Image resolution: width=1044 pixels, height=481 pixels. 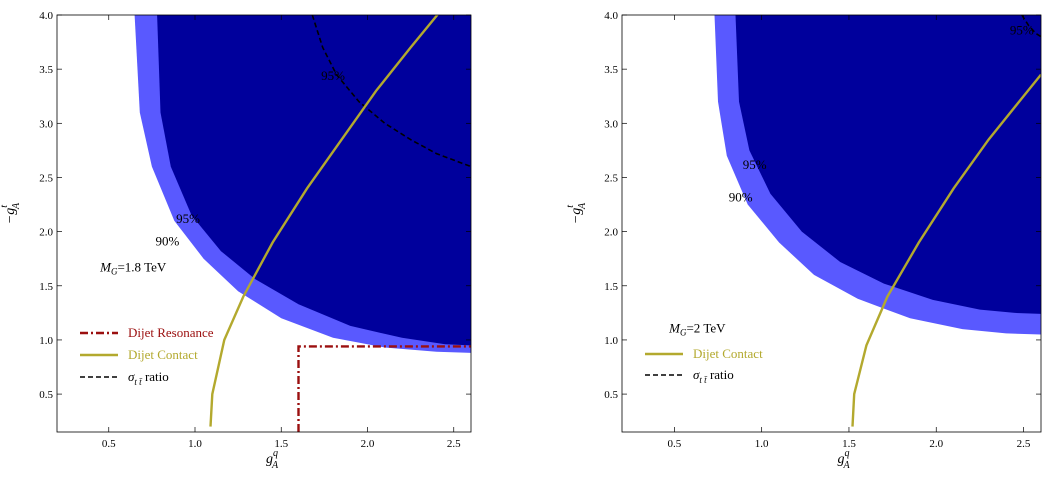 I want to click on legend-label: Dijet Resonance, so click(x=171, y=332).